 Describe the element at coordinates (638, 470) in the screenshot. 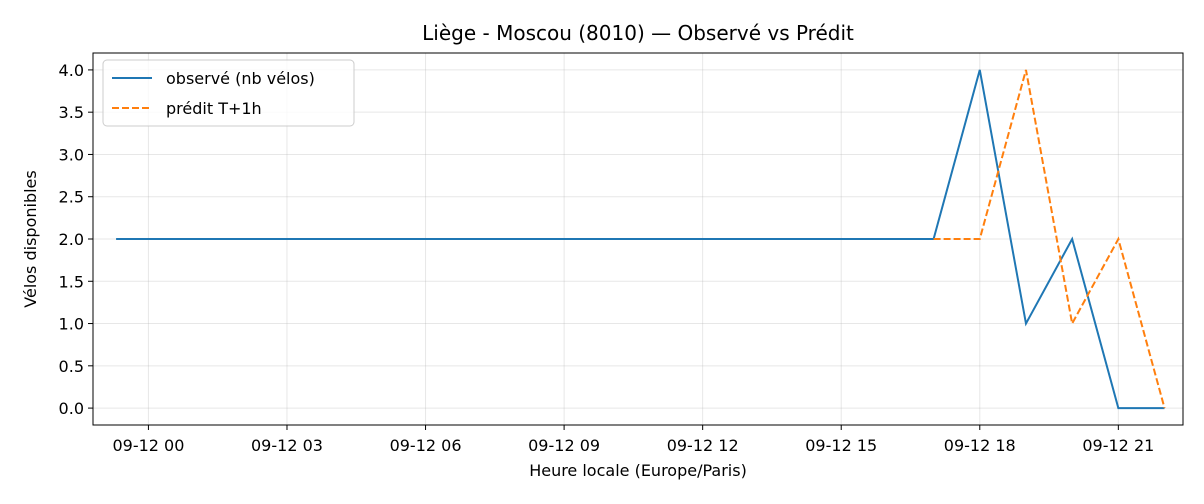

I see `x-axis-title: Heure locale (Europe/Paris)` at that location.